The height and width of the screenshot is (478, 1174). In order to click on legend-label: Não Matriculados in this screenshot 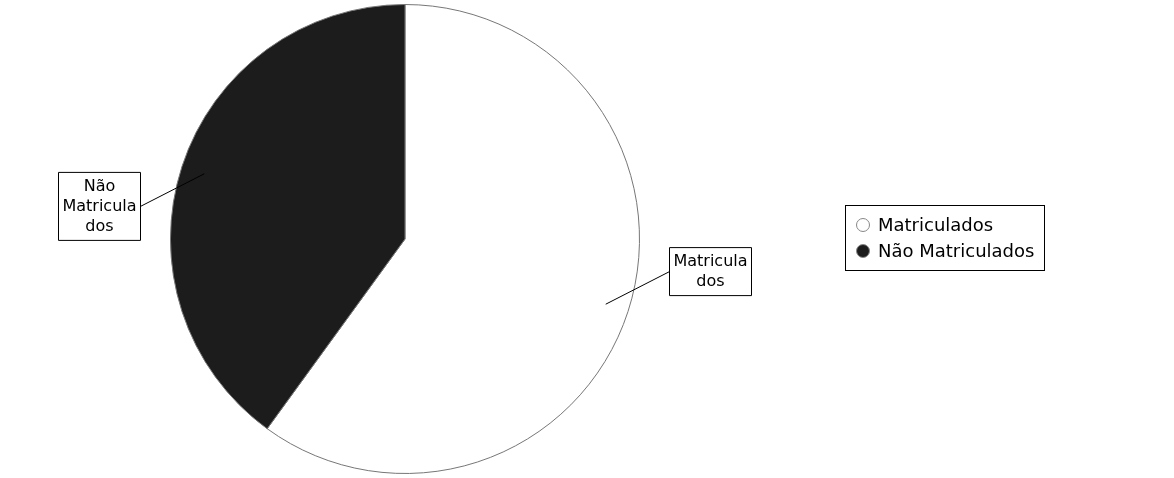, I will do `click(956, 251)`.